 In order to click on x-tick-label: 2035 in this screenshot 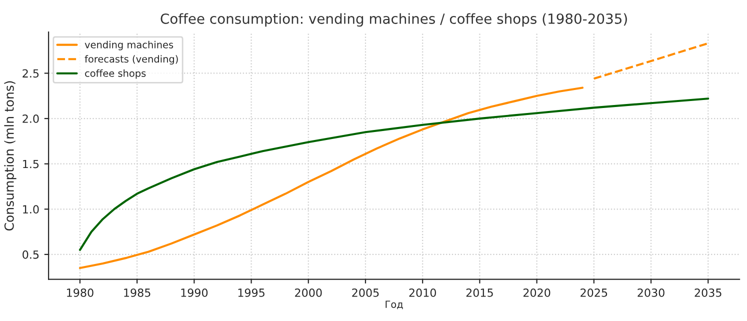, I will do `click(708, 292)`.